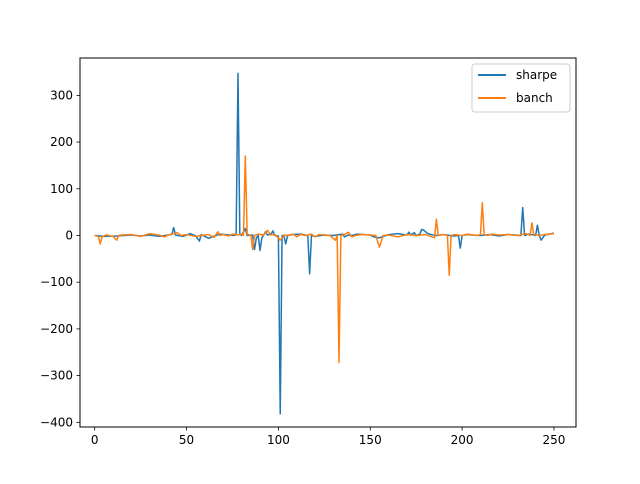  I want to click on y-axis: −400 −300 −200 −100 0 100 200 300, so click(60, 258).